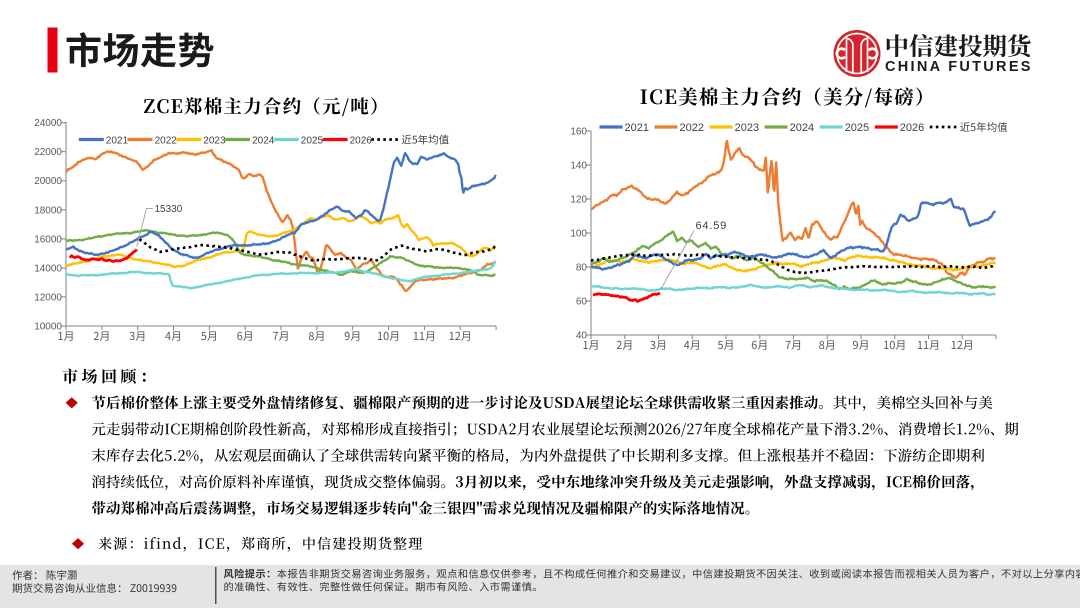 The height and width of the screenshot is (613, 1080). Describe the element at coordinates (582, 302) in the screenshot. I see `svg-text: 60` at that location.